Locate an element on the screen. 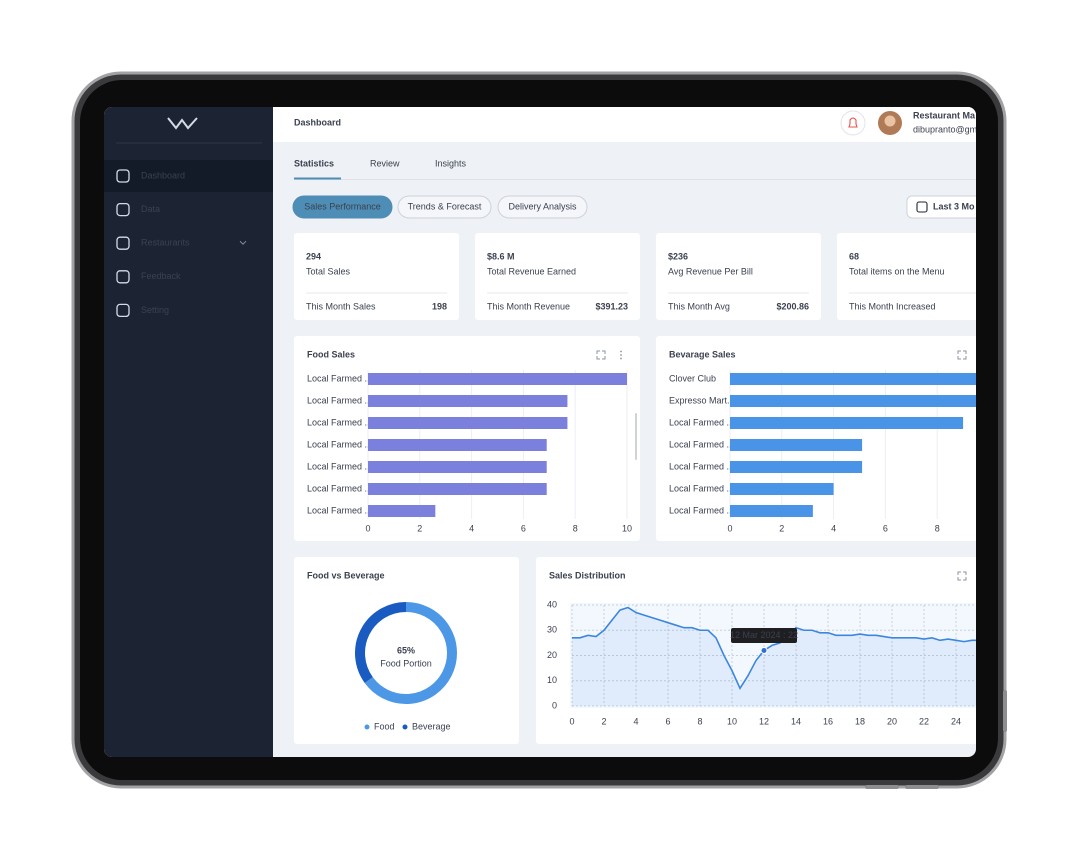 This screenshot has width=1080, height=850. nav-item: Feedback is located at coordinates (161, 276).